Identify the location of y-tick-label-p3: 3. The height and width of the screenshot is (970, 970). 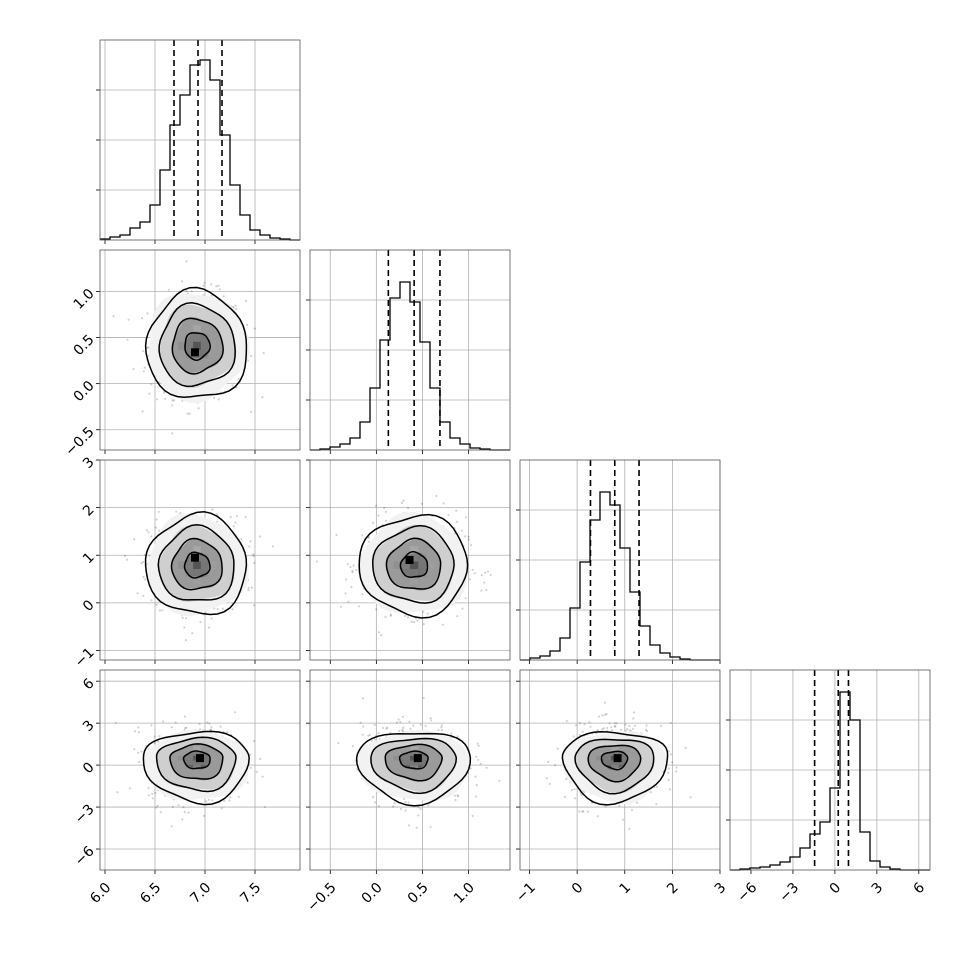
(89, 726).